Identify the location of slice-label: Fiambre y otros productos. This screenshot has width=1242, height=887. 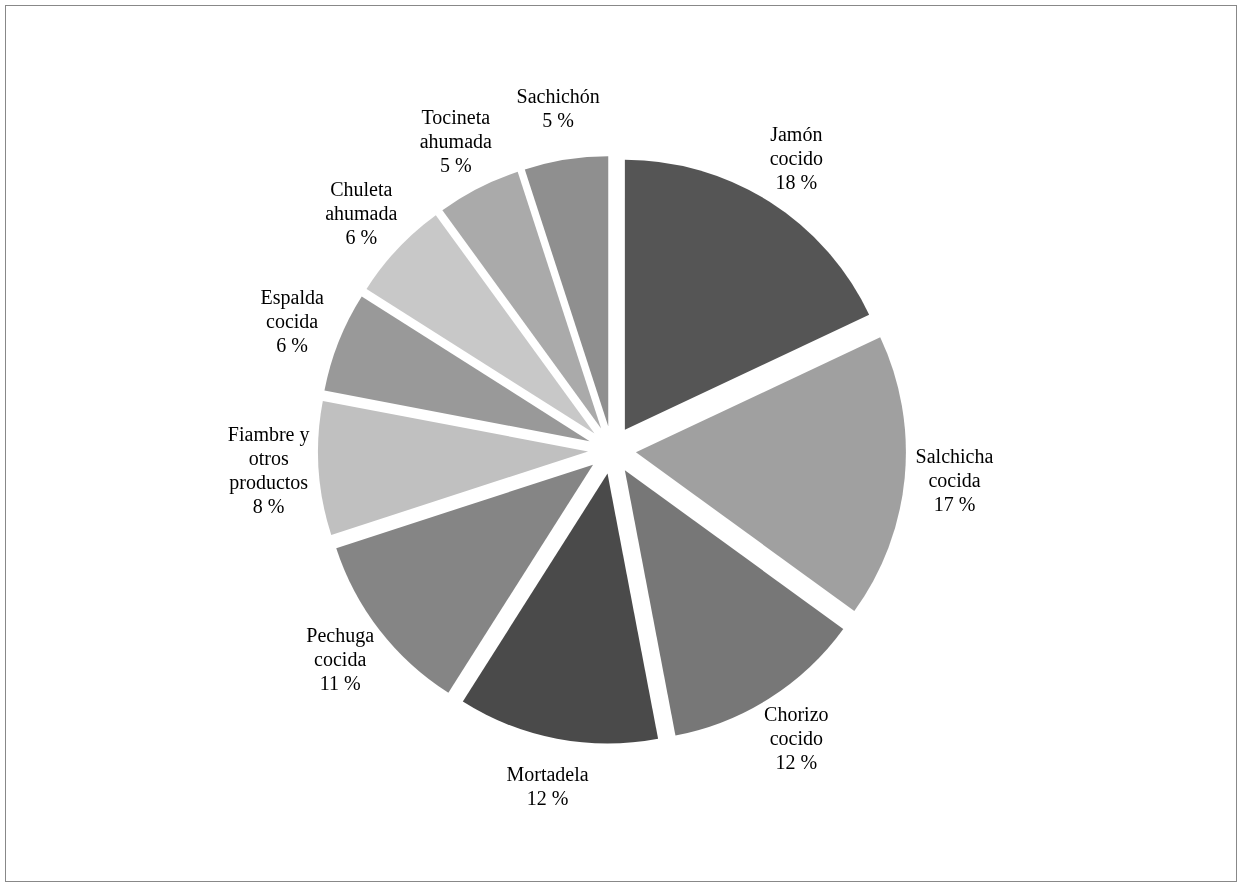
(268, 458).